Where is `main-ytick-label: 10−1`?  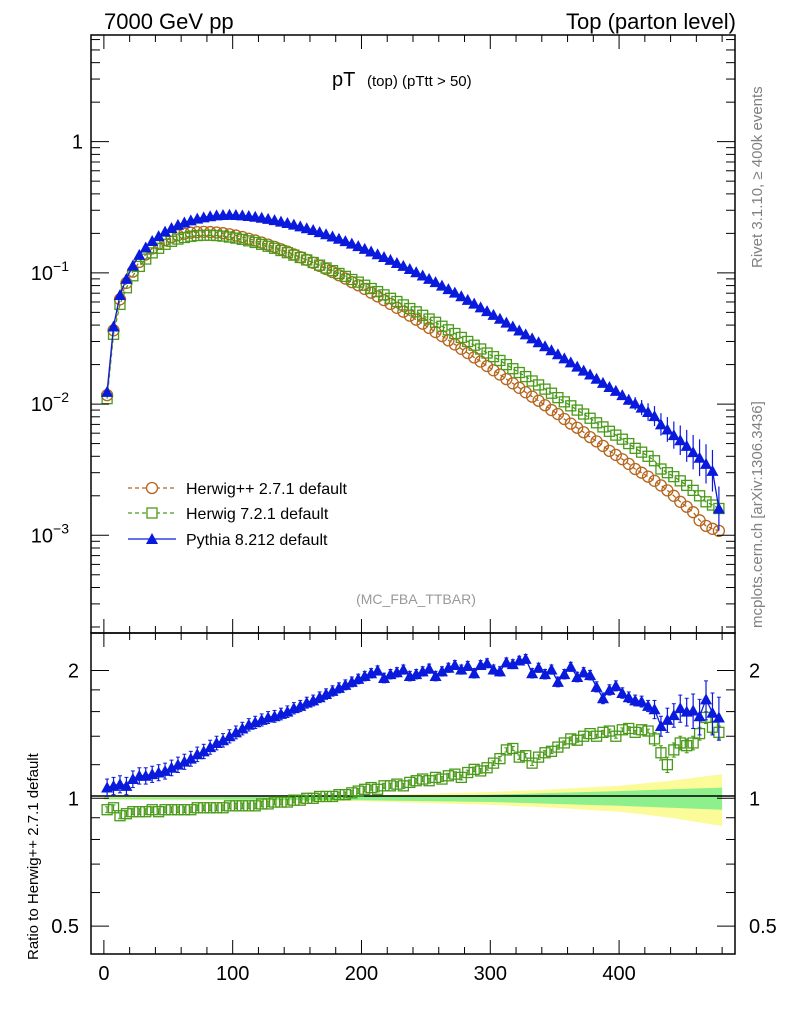 main-ytick-label: 10−1 is located at coordinates (50, 271).